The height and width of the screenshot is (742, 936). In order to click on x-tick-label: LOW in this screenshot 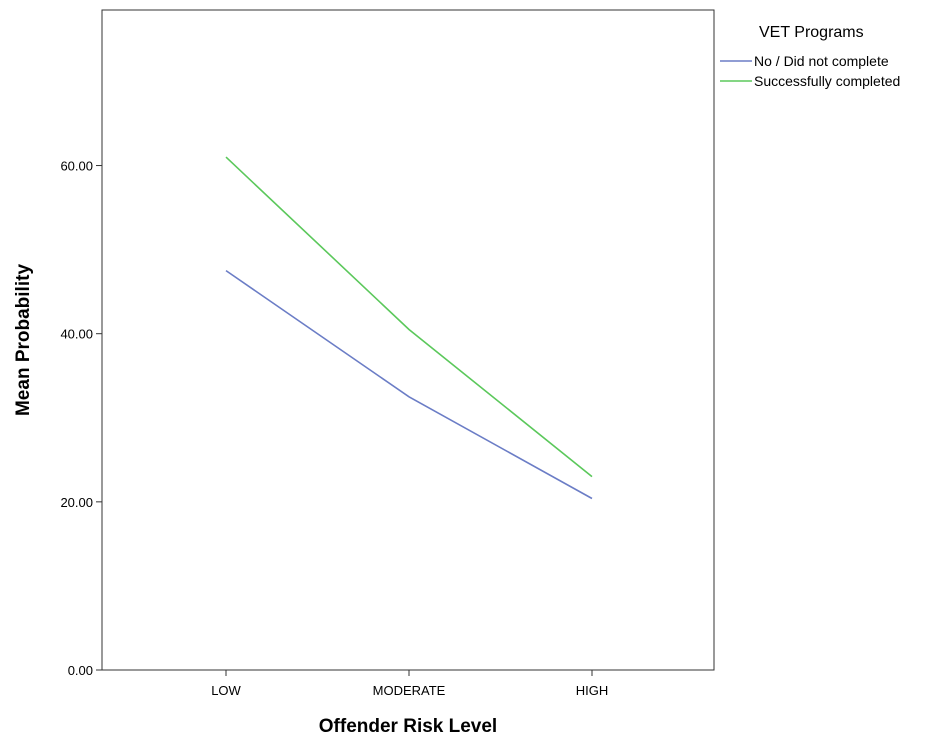, I will do `click(226, 690)`.